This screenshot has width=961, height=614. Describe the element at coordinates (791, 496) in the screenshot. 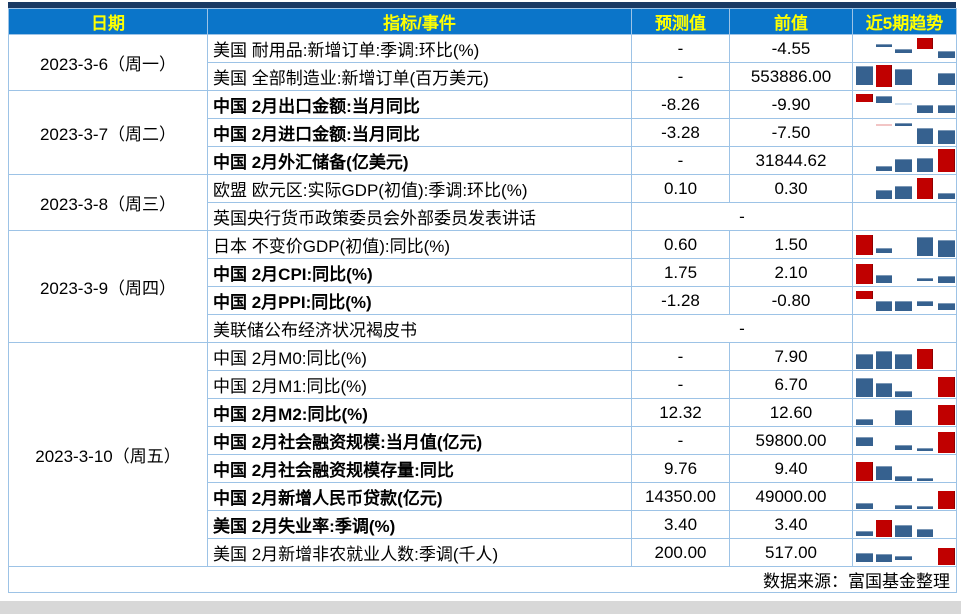

I see `previous-cell: 49000.00` at that location.